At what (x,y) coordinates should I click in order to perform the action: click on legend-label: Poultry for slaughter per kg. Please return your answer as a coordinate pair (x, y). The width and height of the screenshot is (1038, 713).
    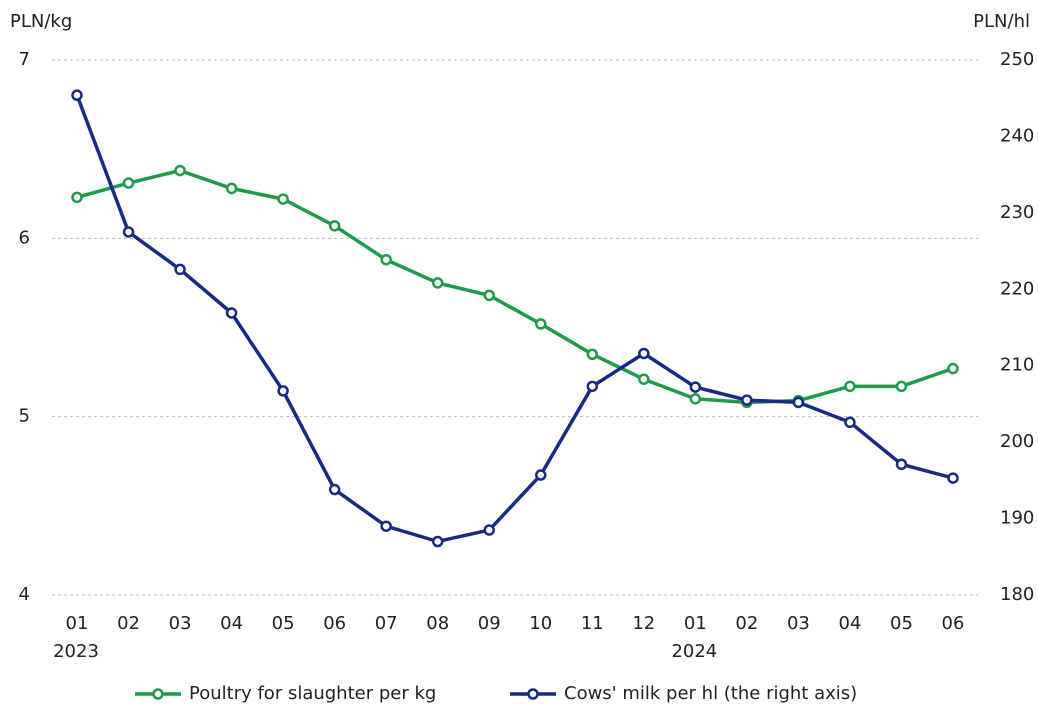
    Looking at the image, I should click on (312, 693).